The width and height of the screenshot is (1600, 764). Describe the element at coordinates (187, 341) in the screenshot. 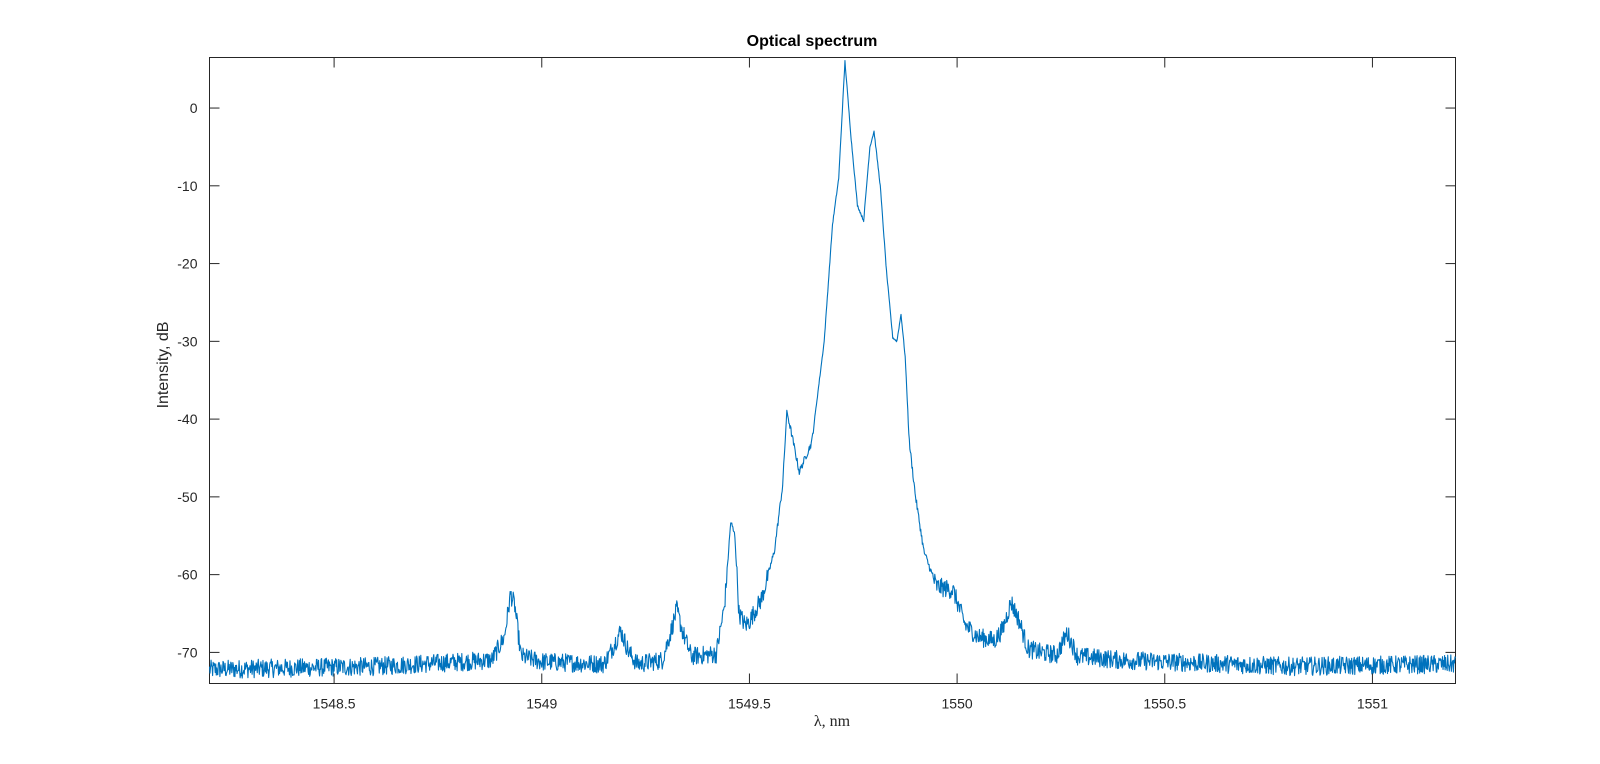

I see `y-tick-label: -30` at that location.